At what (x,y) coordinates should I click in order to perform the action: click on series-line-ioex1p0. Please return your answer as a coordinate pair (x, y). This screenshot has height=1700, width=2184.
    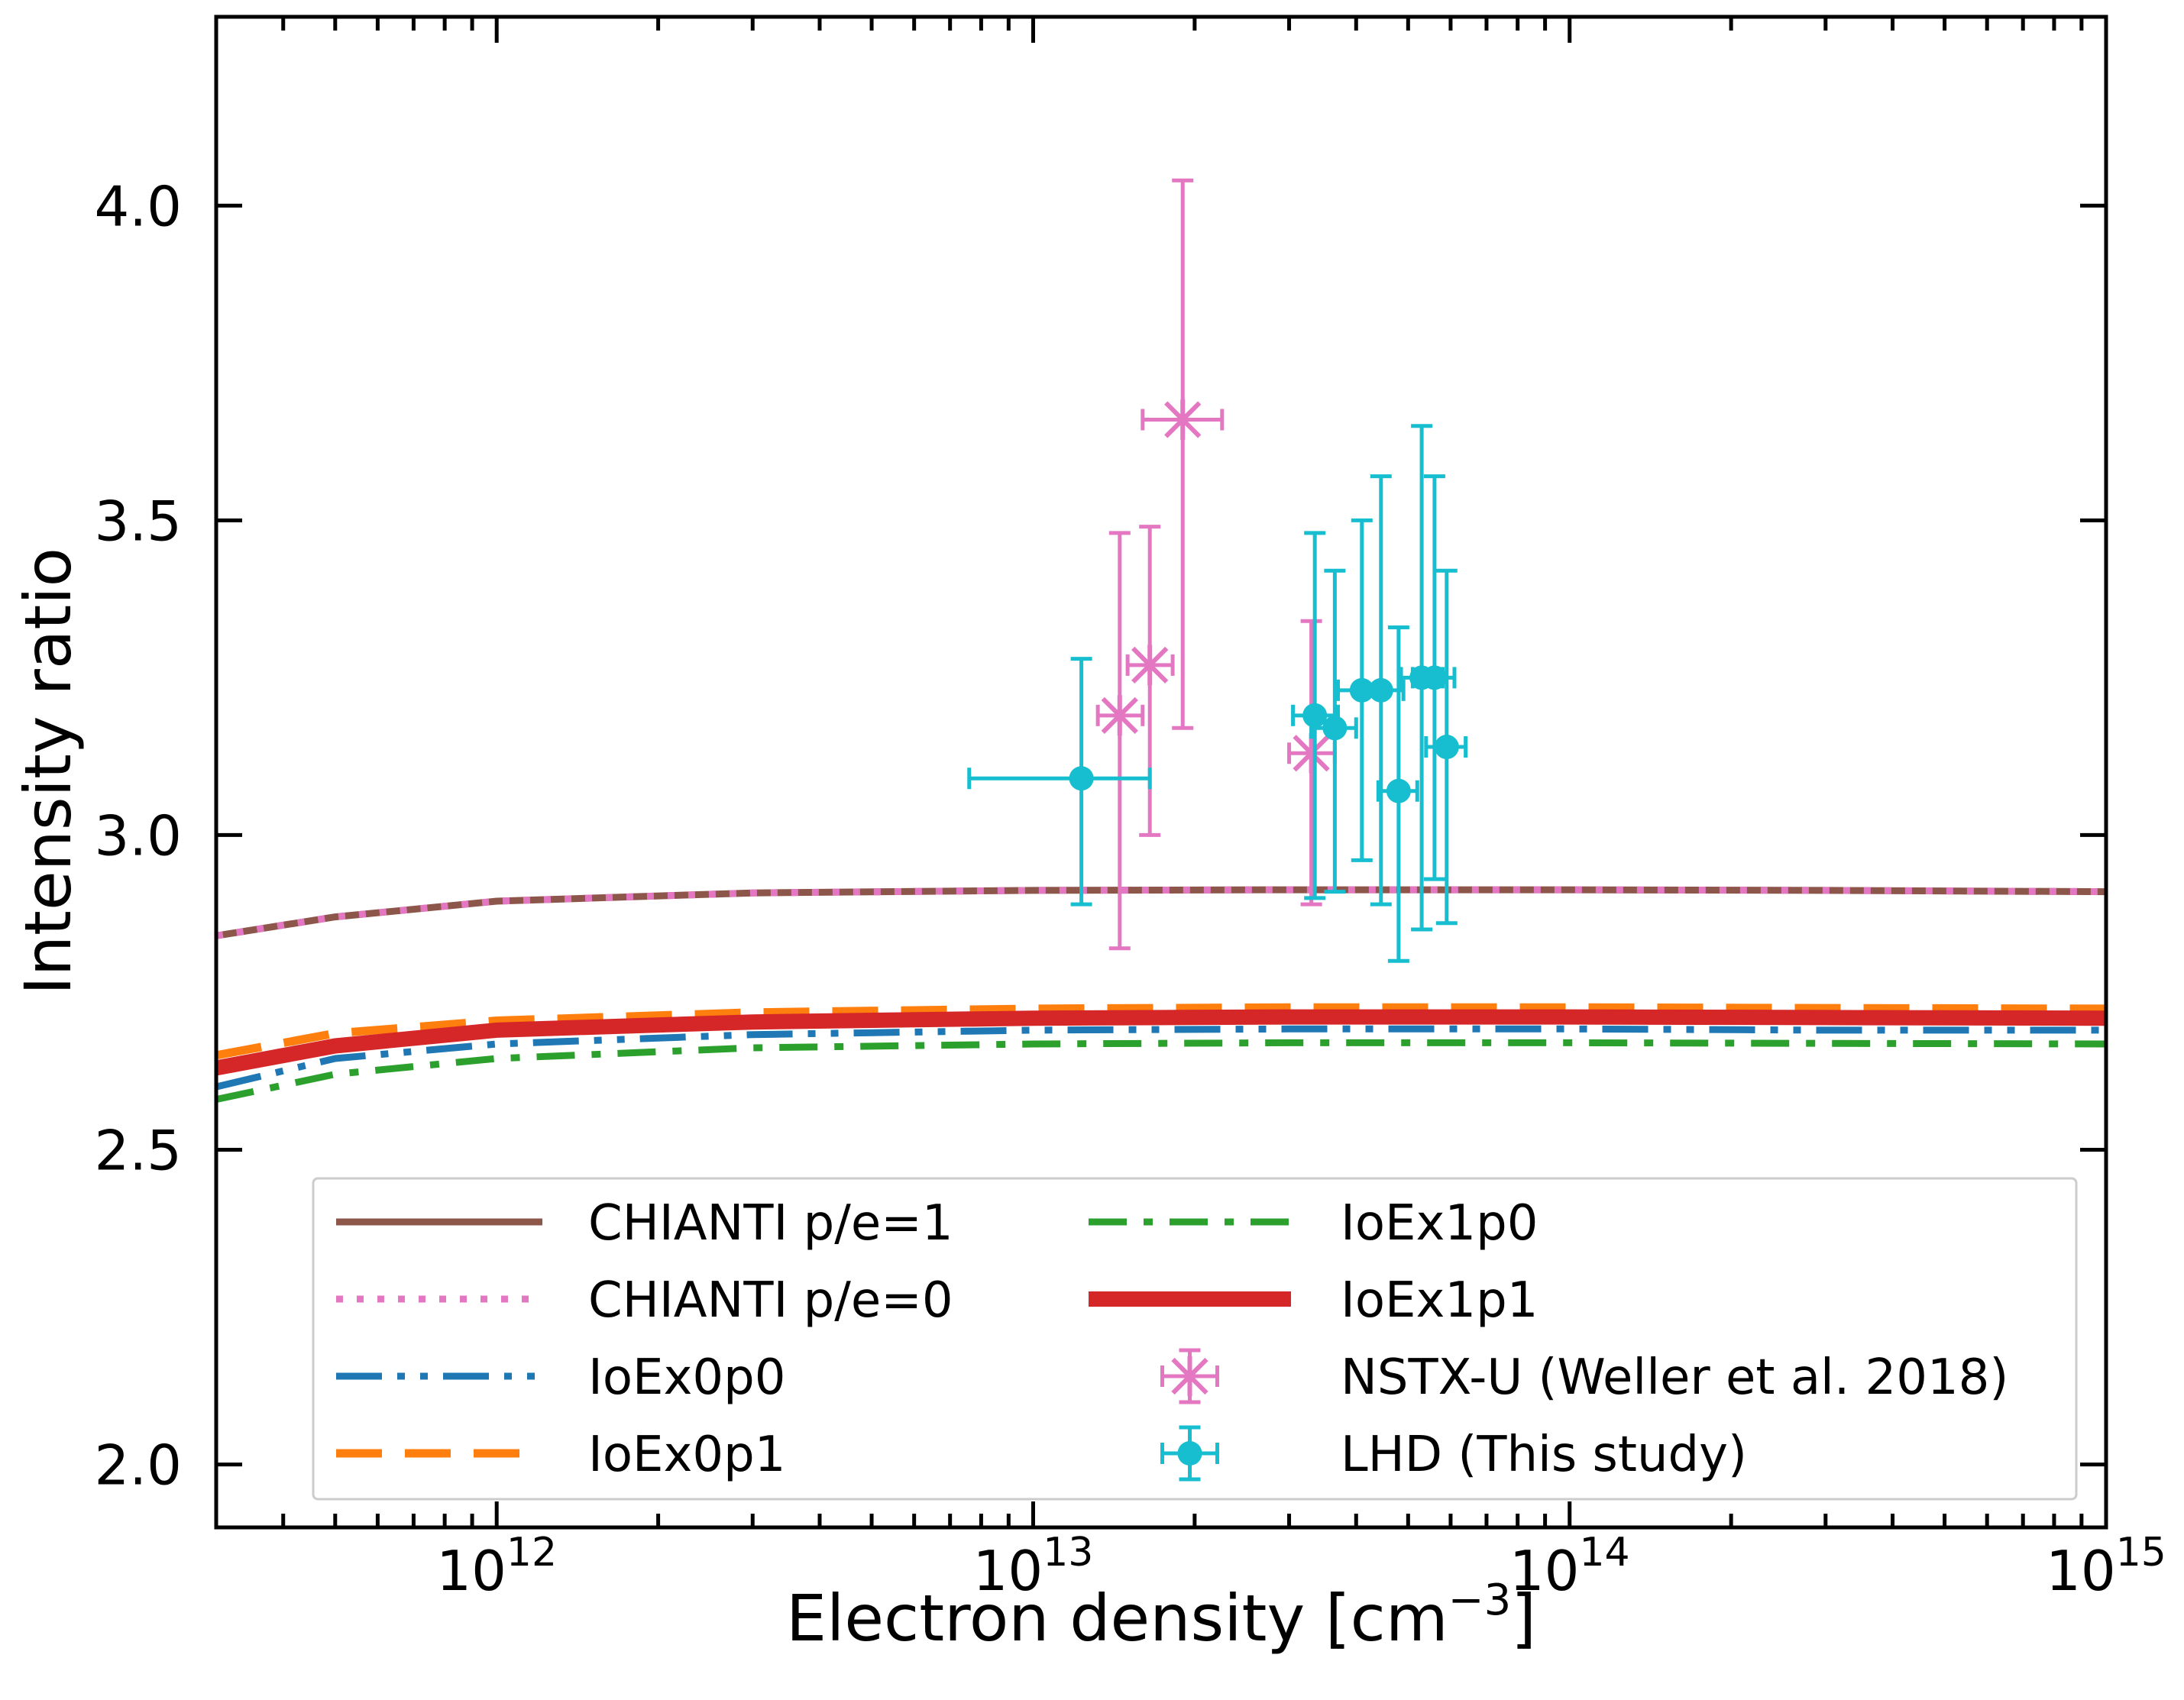
    Looking at the image, I should click on (1161, 1071).